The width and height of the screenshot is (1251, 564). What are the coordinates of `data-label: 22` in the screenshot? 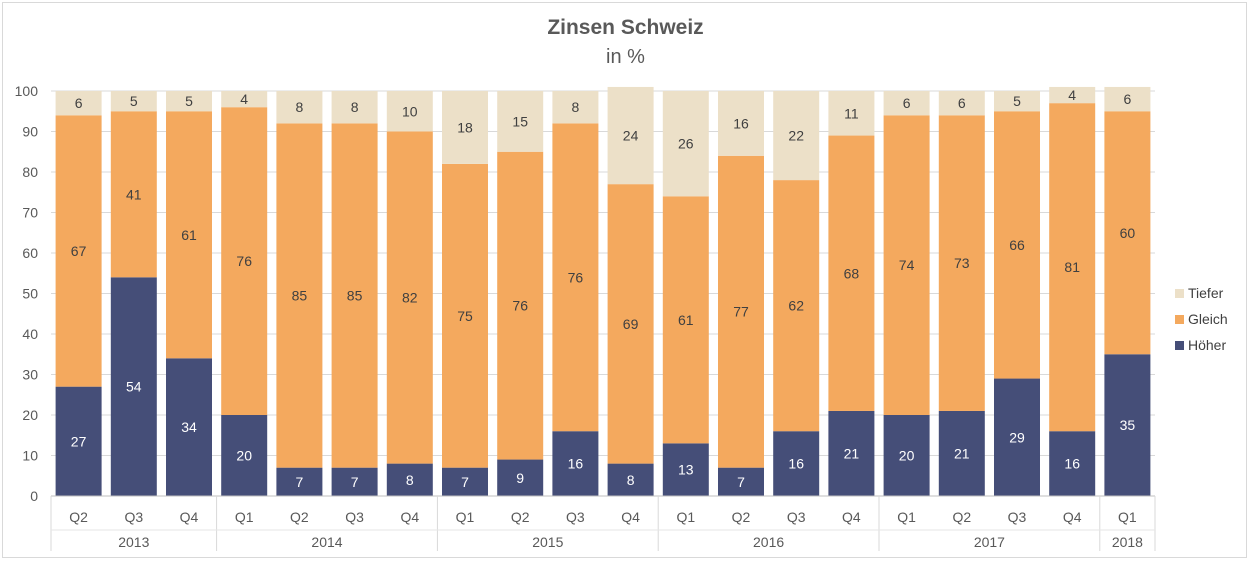 It's located at (796, 136).